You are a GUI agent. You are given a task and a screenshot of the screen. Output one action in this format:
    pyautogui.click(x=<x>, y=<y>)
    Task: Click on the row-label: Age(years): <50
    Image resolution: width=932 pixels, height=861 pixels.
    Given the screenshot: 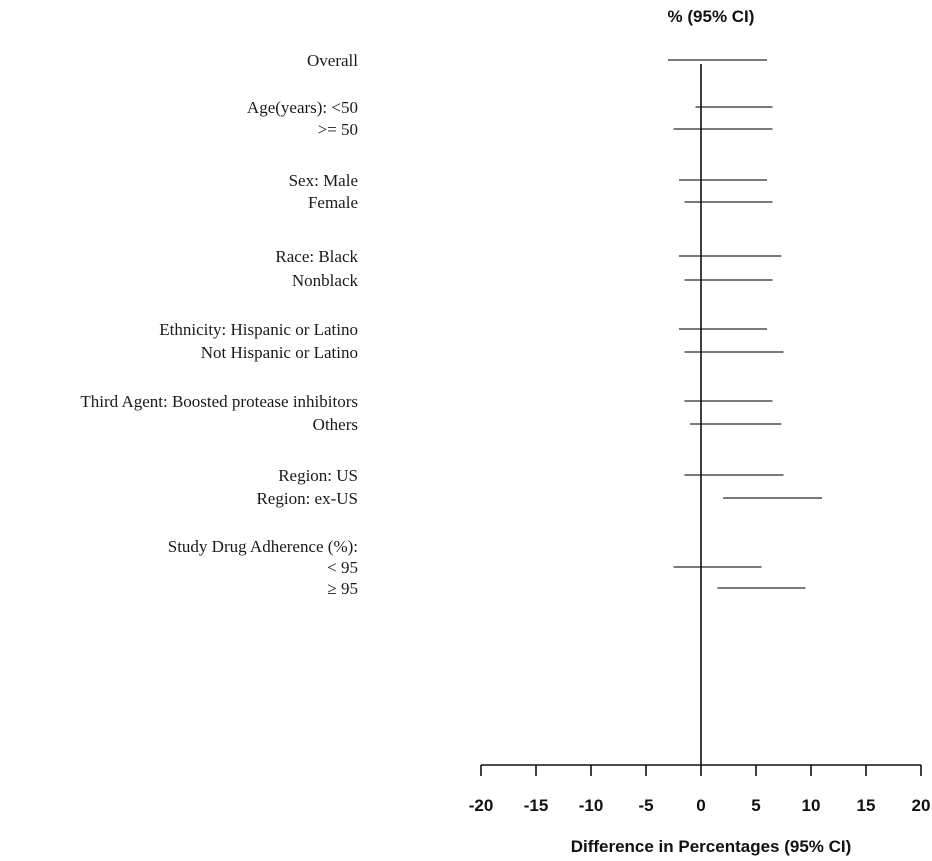 What is the action you would take?
    pyautogui.click(x=302, y=107)
    